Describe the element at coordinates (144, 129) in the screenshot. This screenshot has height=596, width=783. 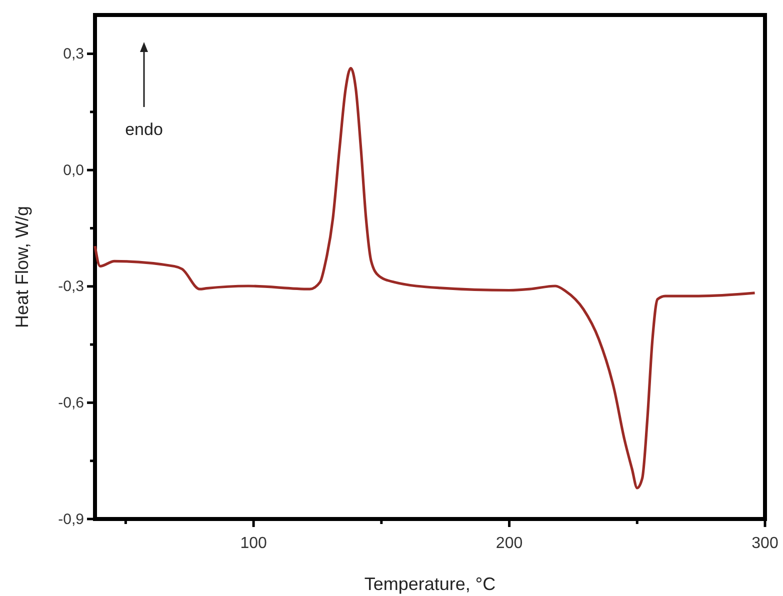
I see `annotation: endo` at that location.